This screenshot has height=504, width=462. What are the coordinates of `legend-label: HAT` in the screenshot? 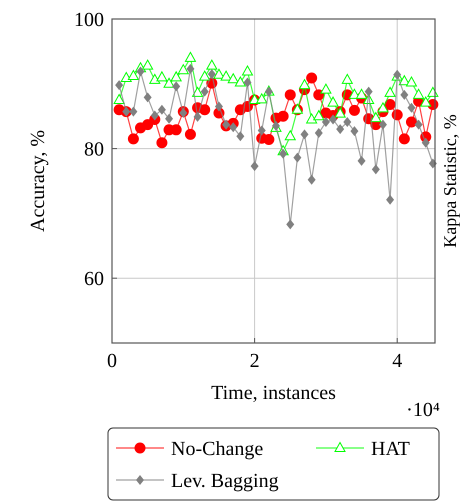 It's located at (390, 449).